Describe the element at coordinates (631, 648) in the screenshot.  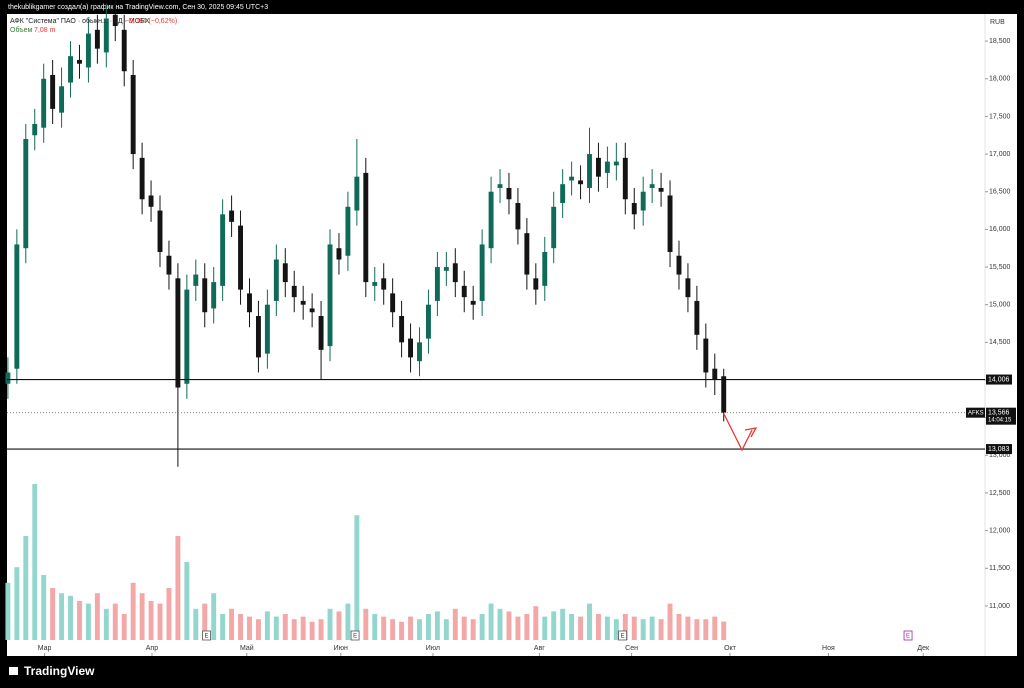
I see `x-tick-label: Сен` at that location.